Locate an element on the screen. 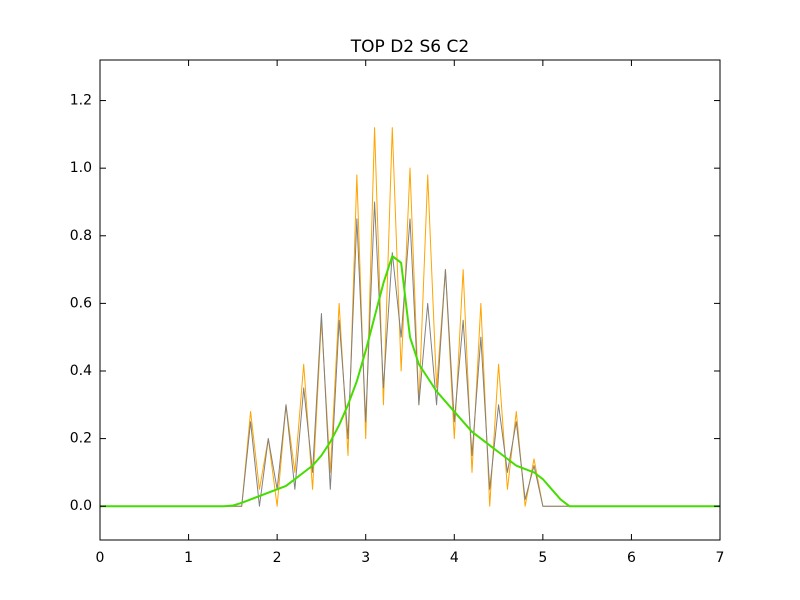 Image resolution: width=800 pixels, height=600 pixels. x-tick-label: 3 is located at coordinates (365, 558).